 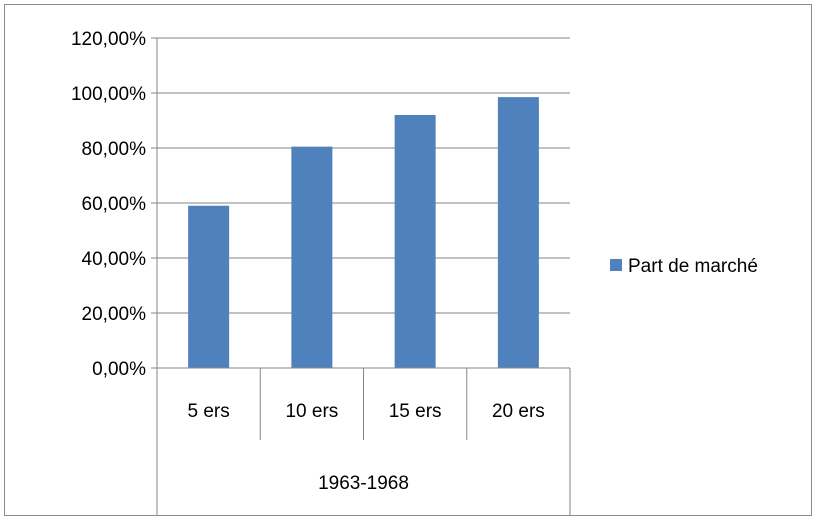 I want to click on bar-20-ers, so click(x=518, y=232).